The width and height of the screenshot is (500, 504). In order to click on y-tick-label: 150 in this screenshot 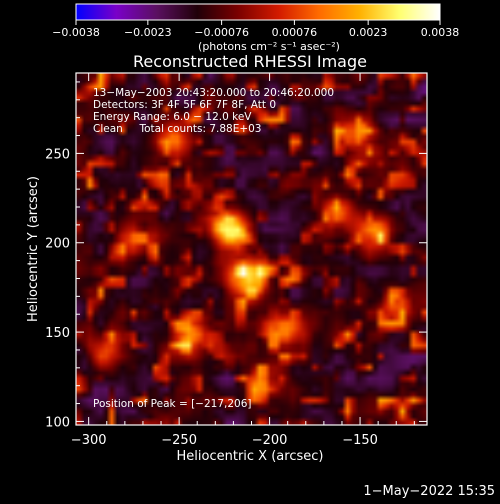, I will do `click(57, 333)`.